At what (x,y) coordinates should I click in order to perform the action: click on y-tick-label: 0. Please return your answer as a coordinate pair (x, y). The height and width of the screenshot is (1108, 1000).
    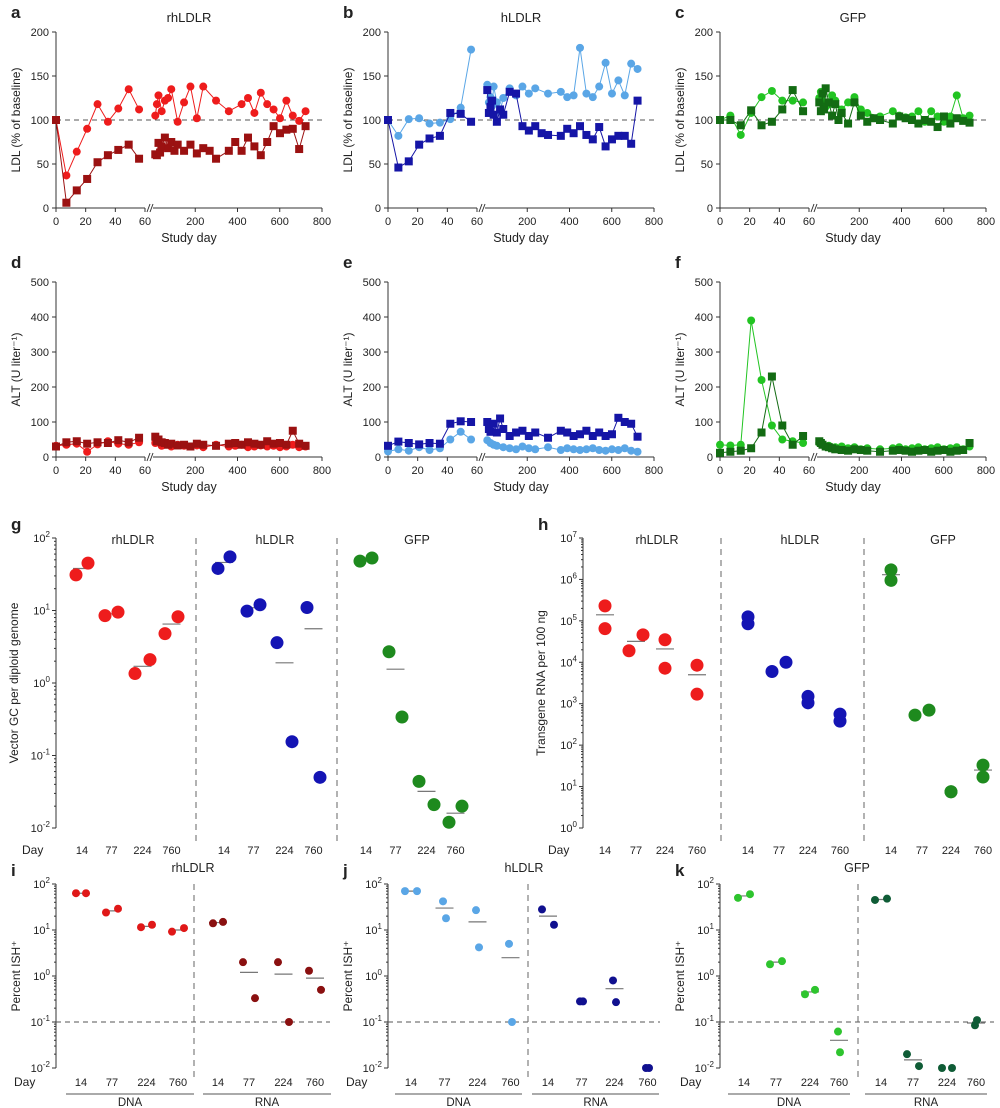
    Looking at the image, I should click on (46, 458).